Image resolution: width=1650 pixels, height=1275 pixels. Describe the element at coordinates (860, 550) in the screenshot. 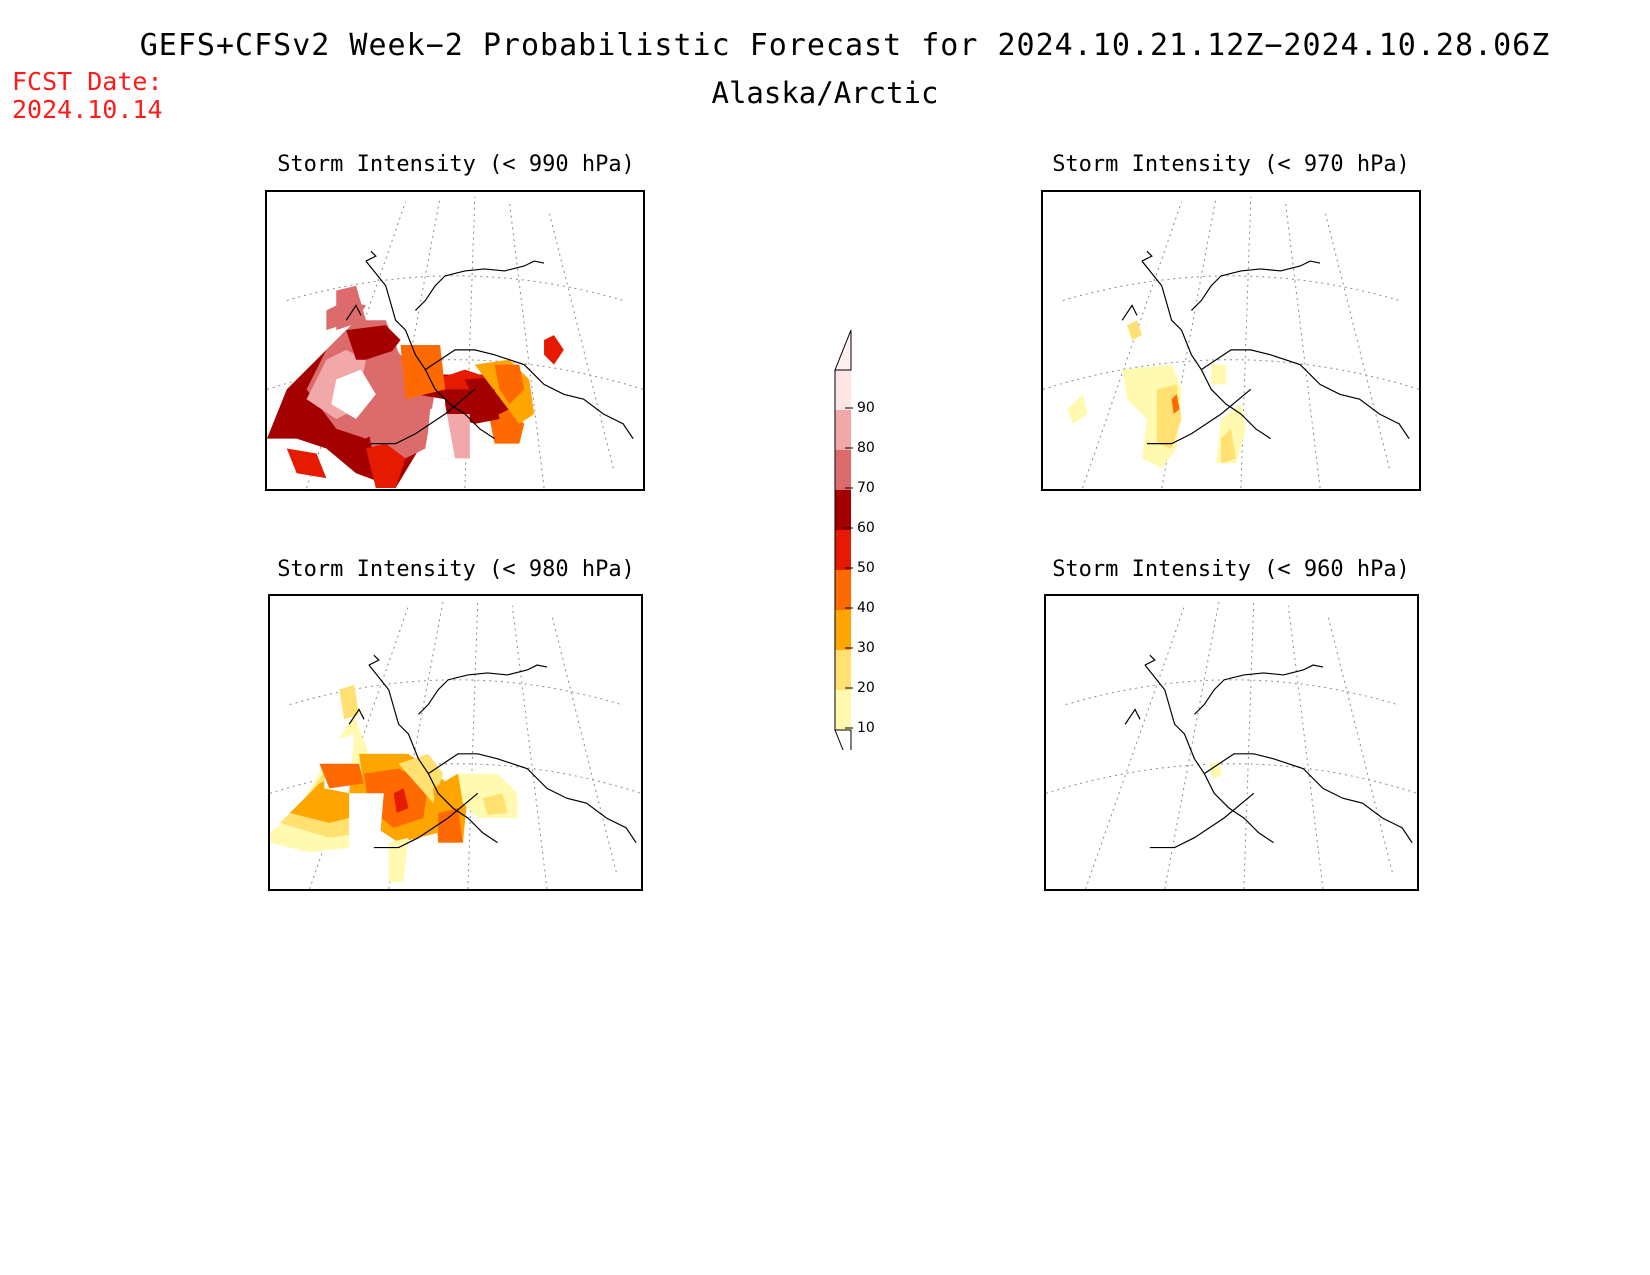

I see `colorbar: 90 80 70 60 50 40 30 20 10` at that location.